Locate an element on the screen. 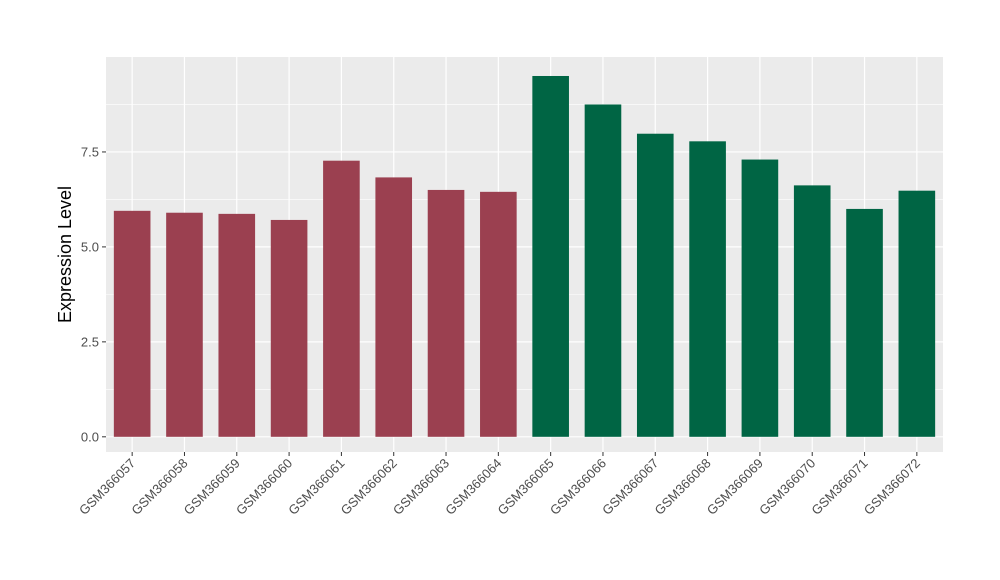 The height and width of the screenshot is (580, 1000). y-tick-label: 0.0 is located at coordinates (90, 436).